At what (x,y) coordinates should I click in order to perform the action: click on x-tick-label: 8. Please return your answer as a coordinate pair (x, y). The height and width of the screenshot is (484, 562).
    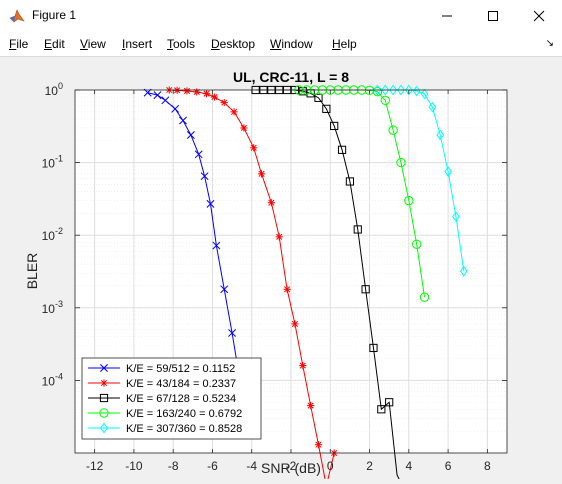
    Looking at the image, I should click on (487, 466).